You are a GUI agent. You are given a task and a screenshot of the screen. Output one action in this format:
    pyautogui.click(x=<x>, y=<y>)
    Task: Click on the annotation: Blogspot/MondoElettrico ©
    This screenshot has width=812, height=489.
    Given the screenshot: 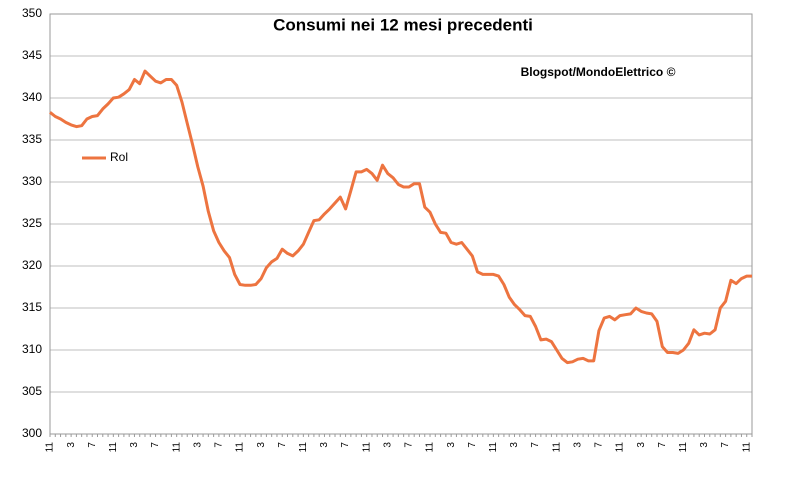 What is the action you would take?
    pyautogui.click(x=598, y=72)
    